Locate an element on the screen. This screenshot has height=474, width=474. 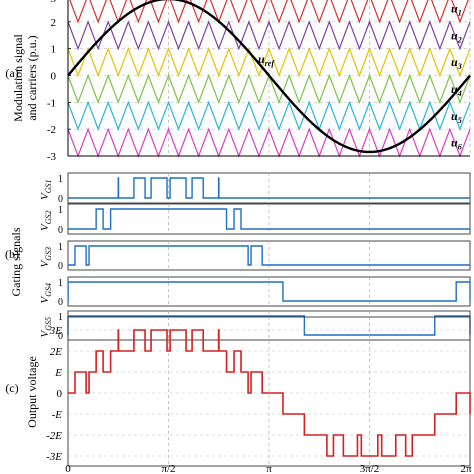
x-tick-label-c: π/2 is located at coordinates (168, 468).